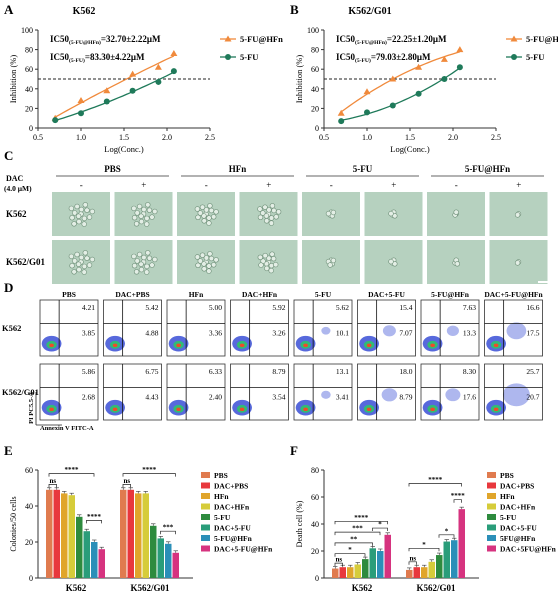  What do you see at coordinates (29, 108) in the screenshot?
I see `y-tick-label: 20` at bounding box center [29, 108].